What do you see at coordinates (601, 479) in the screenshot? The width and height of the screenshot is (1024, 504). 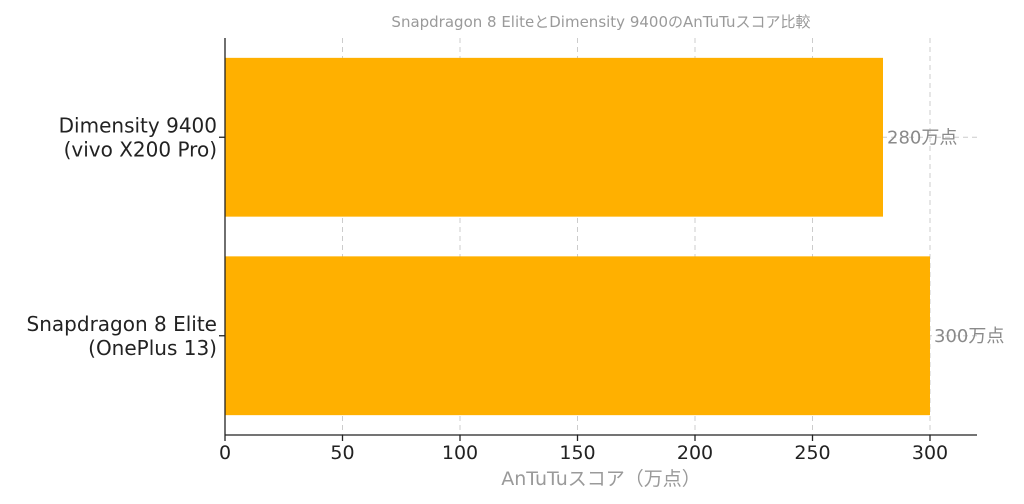 I see `x-axis-label: AnTuTuスコア（万点）` at bounding box center [601, 479].